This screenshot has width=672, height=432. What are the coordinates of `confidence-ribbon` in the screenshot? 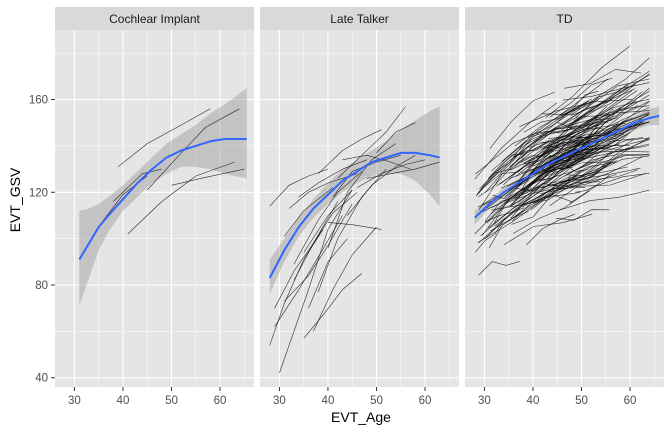 It's located at (567, 165).